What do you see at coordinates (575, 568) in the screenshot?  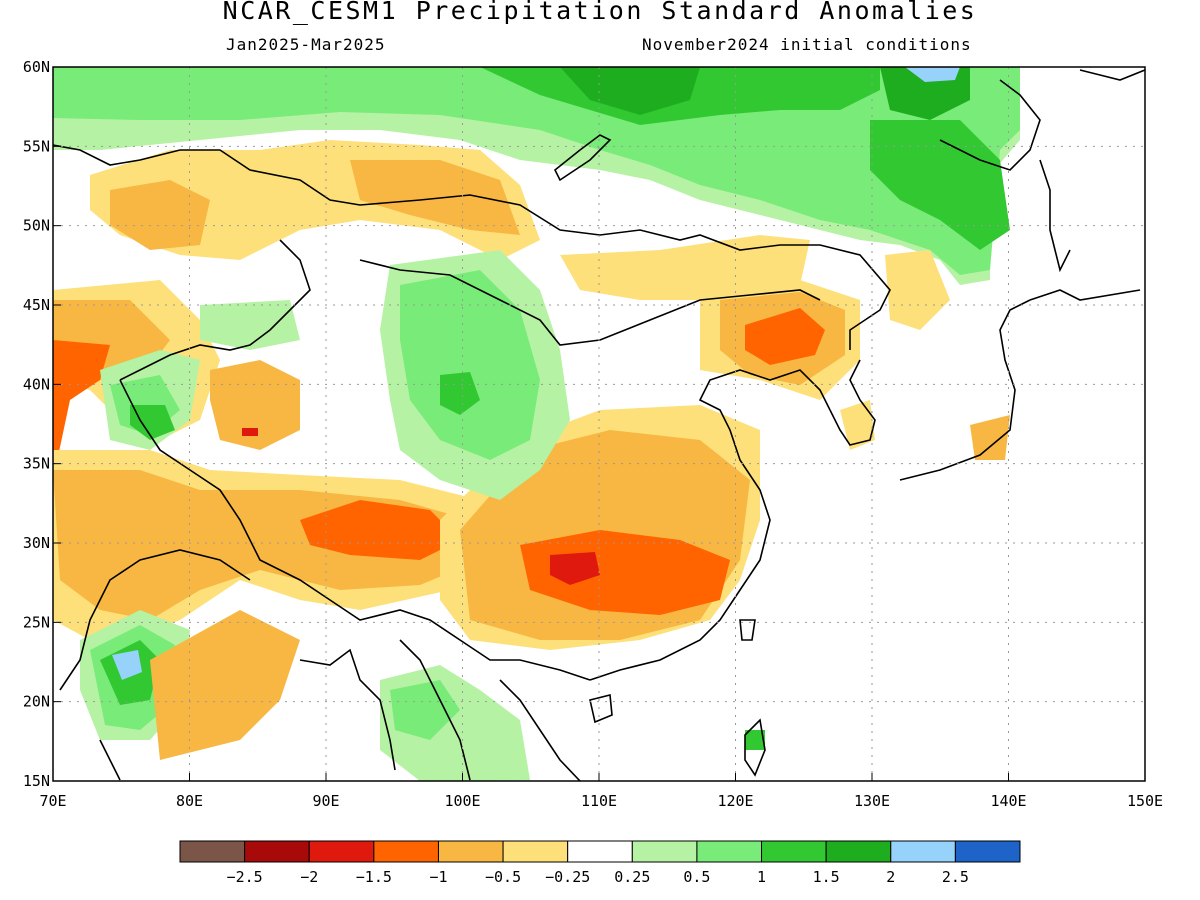 I see `anomaly-region-central-china-neg-max` at bounding box center [575, 568].